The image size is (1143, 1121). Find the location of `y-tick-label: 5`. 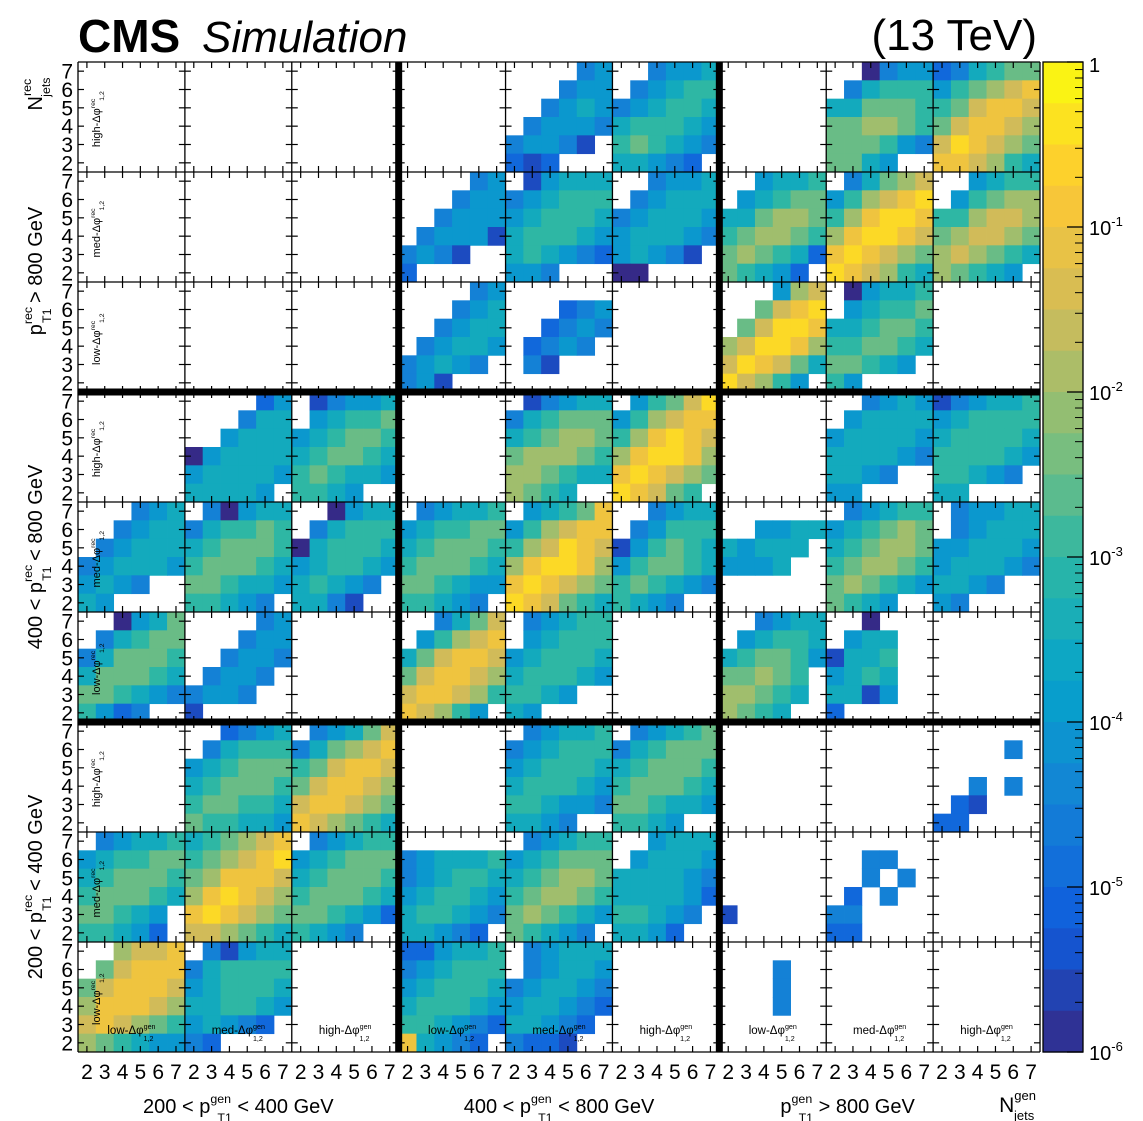

y-tick-label: 5 is located at coordinates (67, 328).